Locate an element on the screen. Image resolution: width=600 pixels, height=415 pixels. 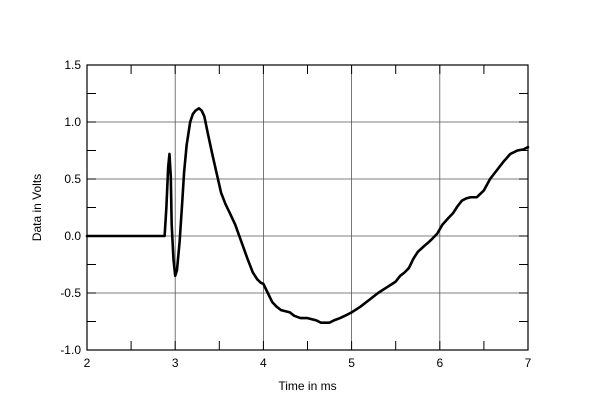
x-axis-title: Time in ms is located at coordinates (307, 386).